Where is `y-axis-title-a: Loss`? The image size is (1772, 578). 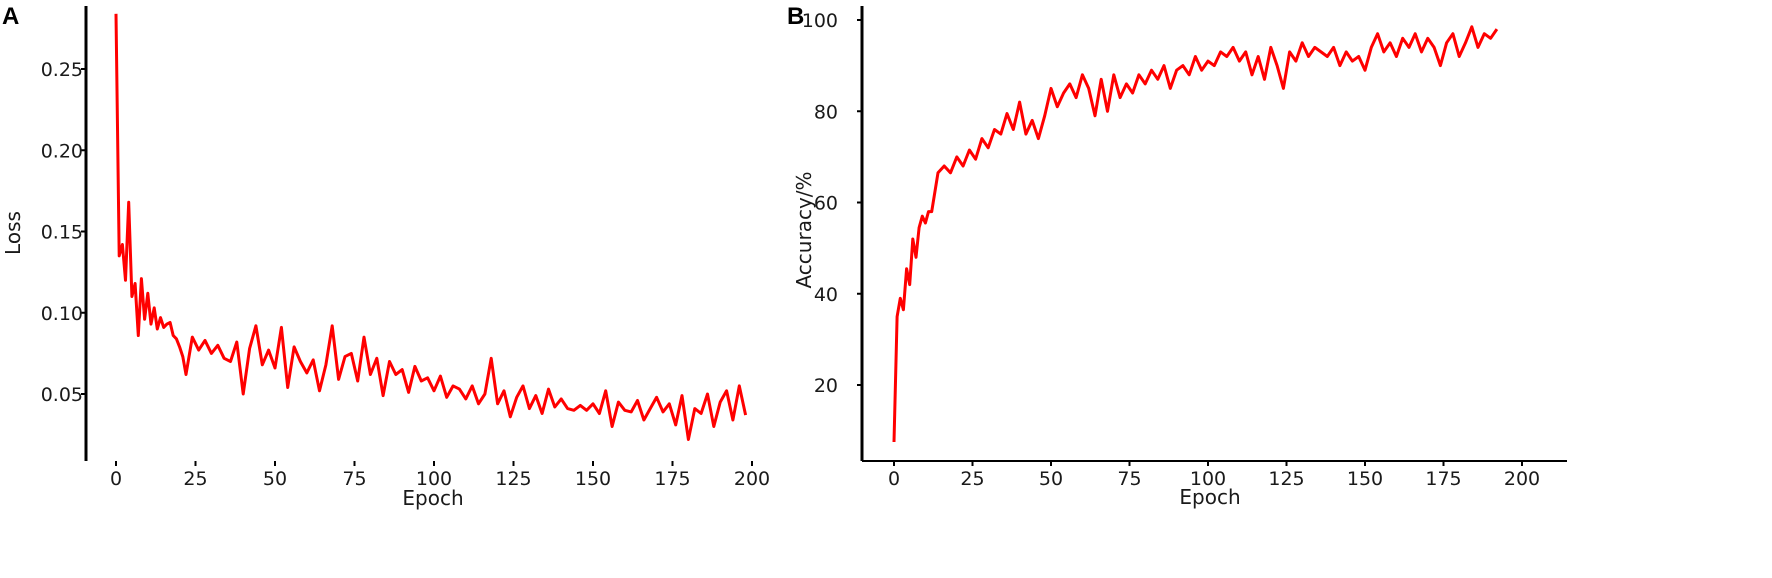 y-axis-title-a: Loss is located at coordinates (13, 233).